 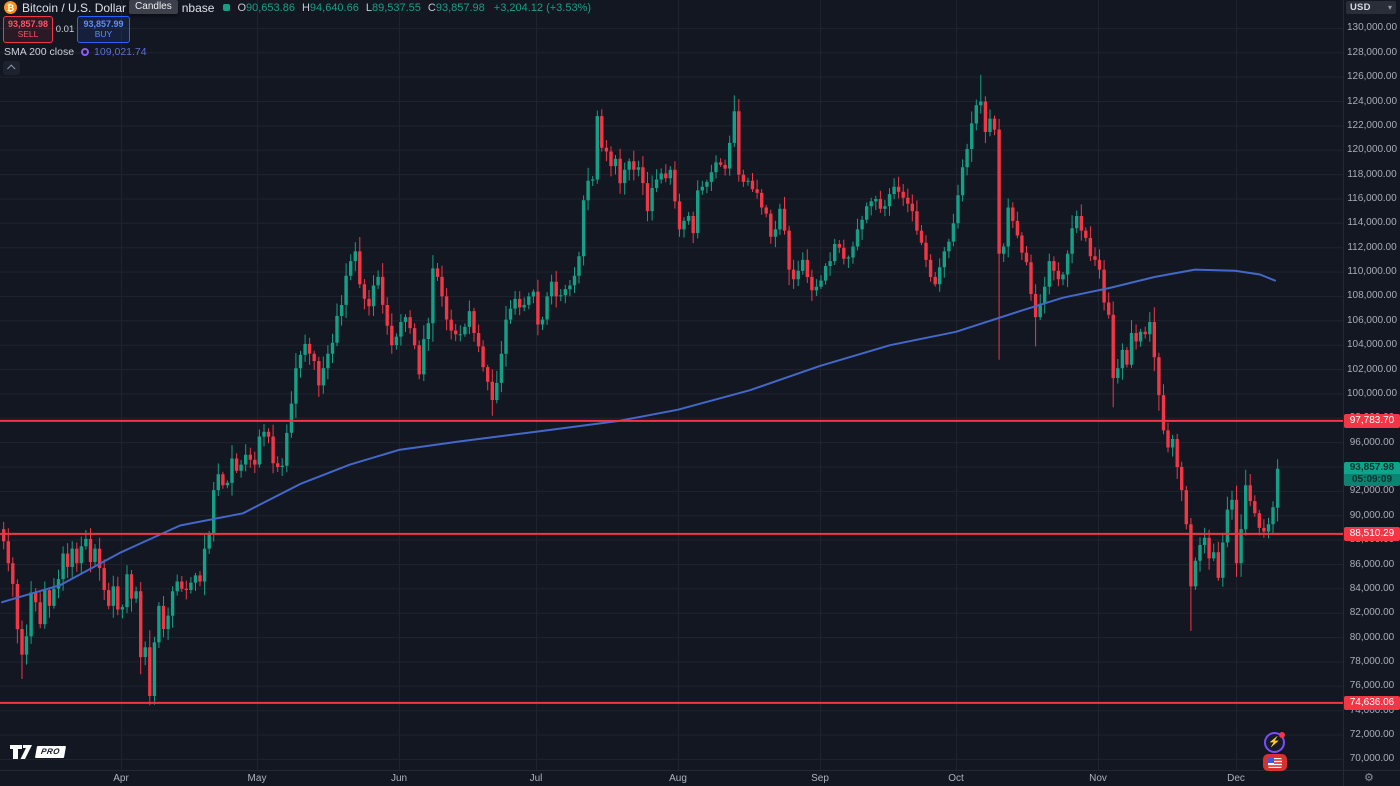 I want to click on trade-panel: 93,857.98 SELL 0.01 93,857.99 BUY, so click(x=66, y=29).